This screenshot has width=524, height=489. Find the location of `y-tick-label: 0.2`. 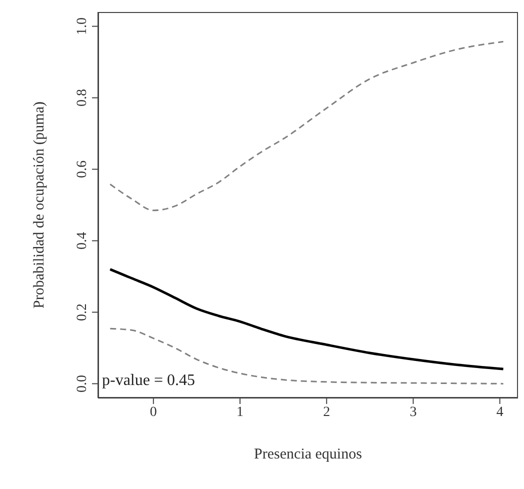

y-tick-label: 0.2 is located at coordinates (82, 312).